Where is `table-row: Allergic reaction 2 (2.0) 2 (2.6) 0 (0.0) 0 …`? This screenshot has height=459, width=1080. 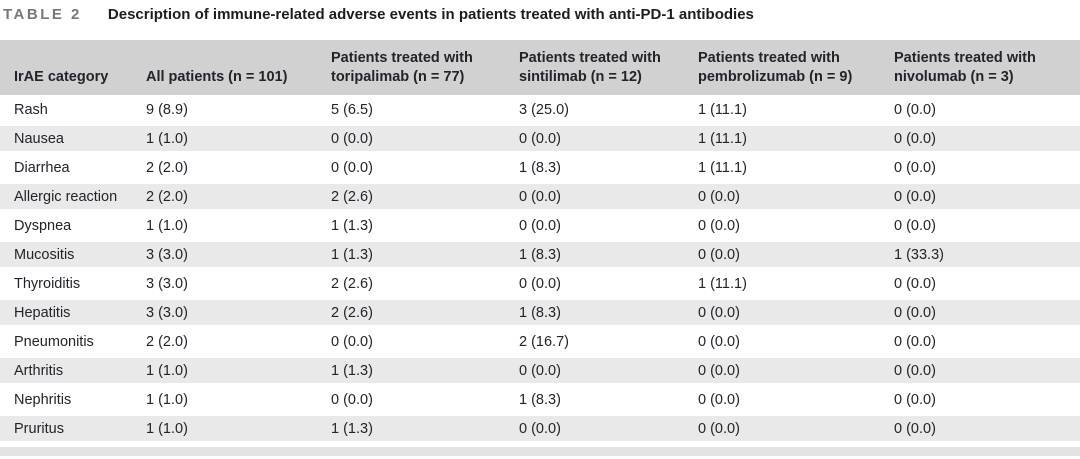
table-row: Allergic reaction 2 (2.0) 2 (2.6) 0 (0.0) 0 … is located at coordinates (540, 196).